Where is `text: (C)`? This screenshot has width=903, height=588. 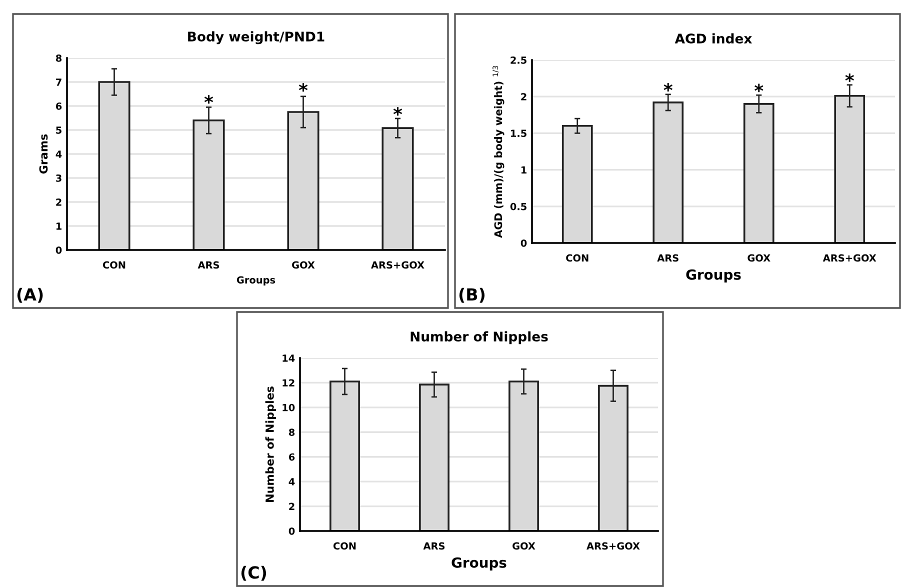
text: (C) is located at coordinates (253, 573).